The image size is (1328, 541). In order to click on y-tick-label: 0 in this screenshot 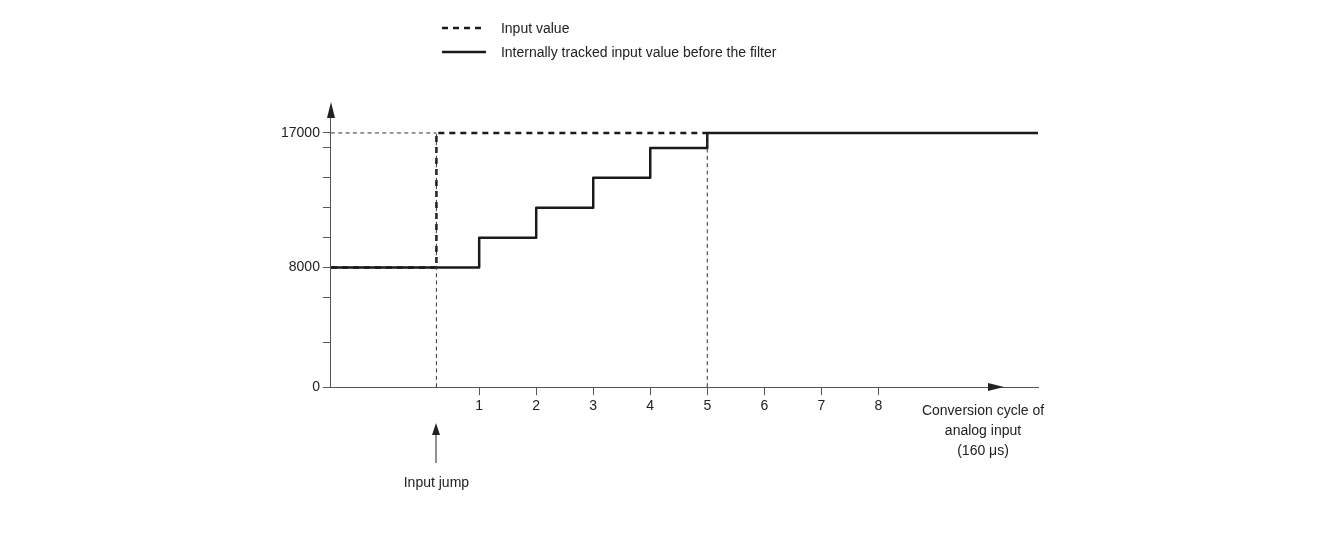, I will do `click(316, 386)`.